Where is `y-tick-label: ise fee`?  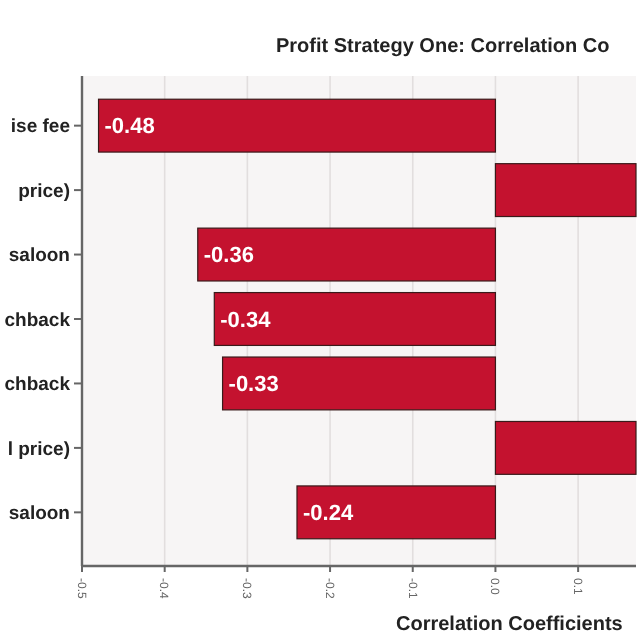
y-tick-label: ise fee is located at coordinates (40, 127).